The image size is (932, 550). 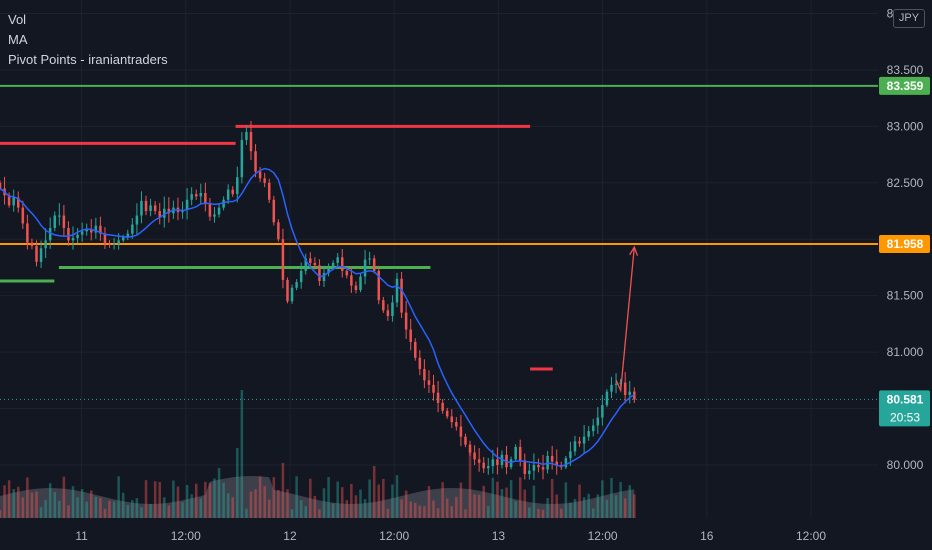 What do you see at coordinates (905, 70) in the screenshot?
I see `price-tick-label: 83.500` at bounding box center [905, 70].